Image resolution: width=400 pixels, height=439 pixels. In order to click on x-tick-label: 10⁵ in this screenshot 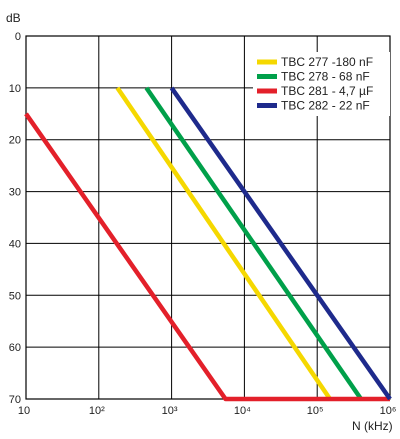, I will do `click(315, 411)`.